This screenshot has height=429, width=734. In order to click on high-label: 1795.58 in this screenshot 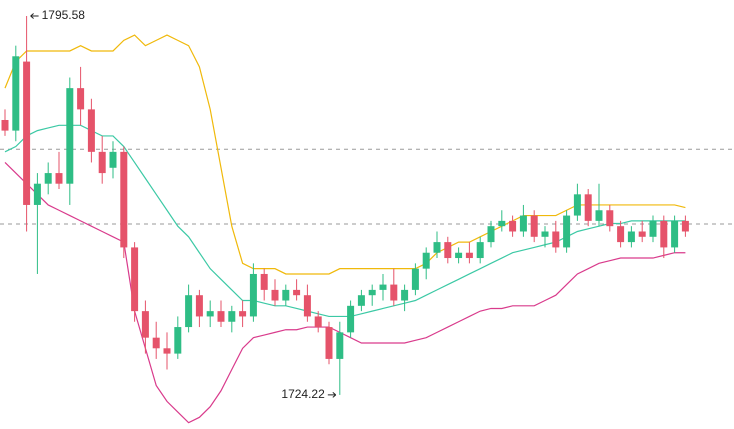, I will do `click(64, 15)`.